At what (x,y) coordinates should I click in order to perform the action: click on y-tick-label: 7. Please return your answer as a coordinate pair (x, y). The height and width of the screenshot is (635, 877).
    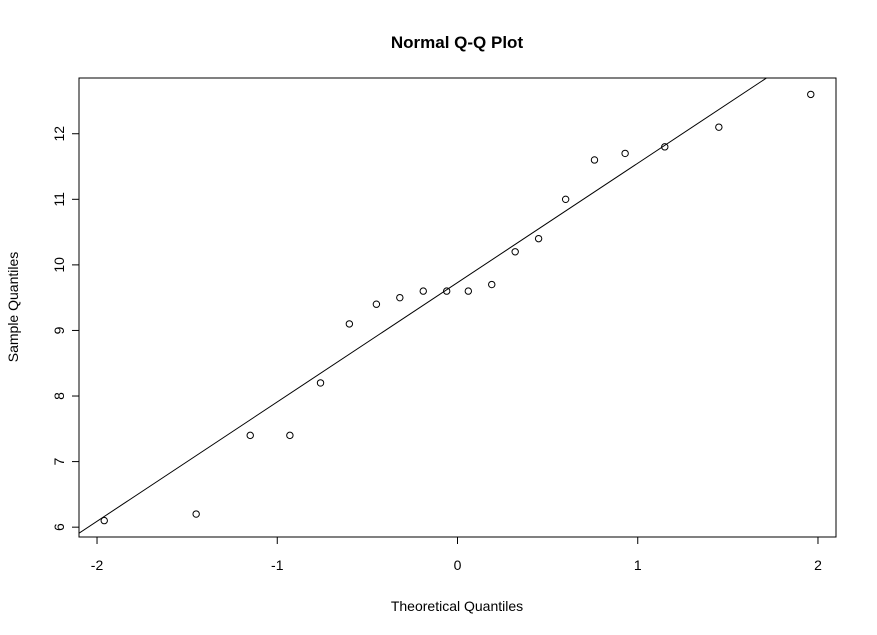
    Looking at the image, I should click on (59, 461).